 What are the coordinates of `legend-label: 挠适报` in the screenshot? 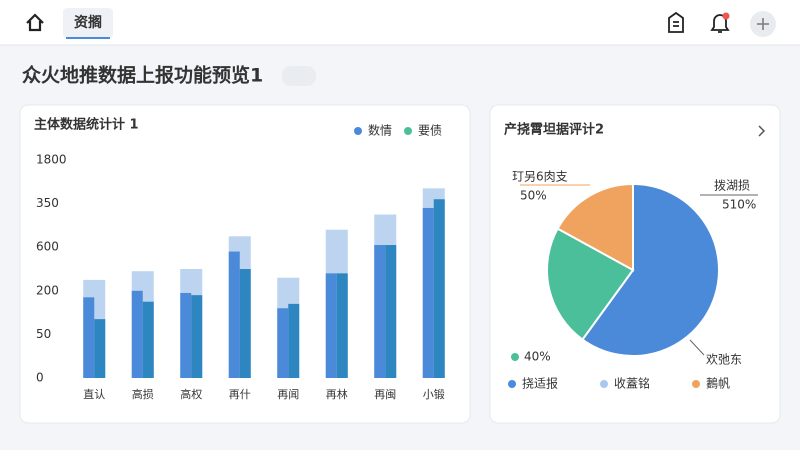 It's located at (540, 383).